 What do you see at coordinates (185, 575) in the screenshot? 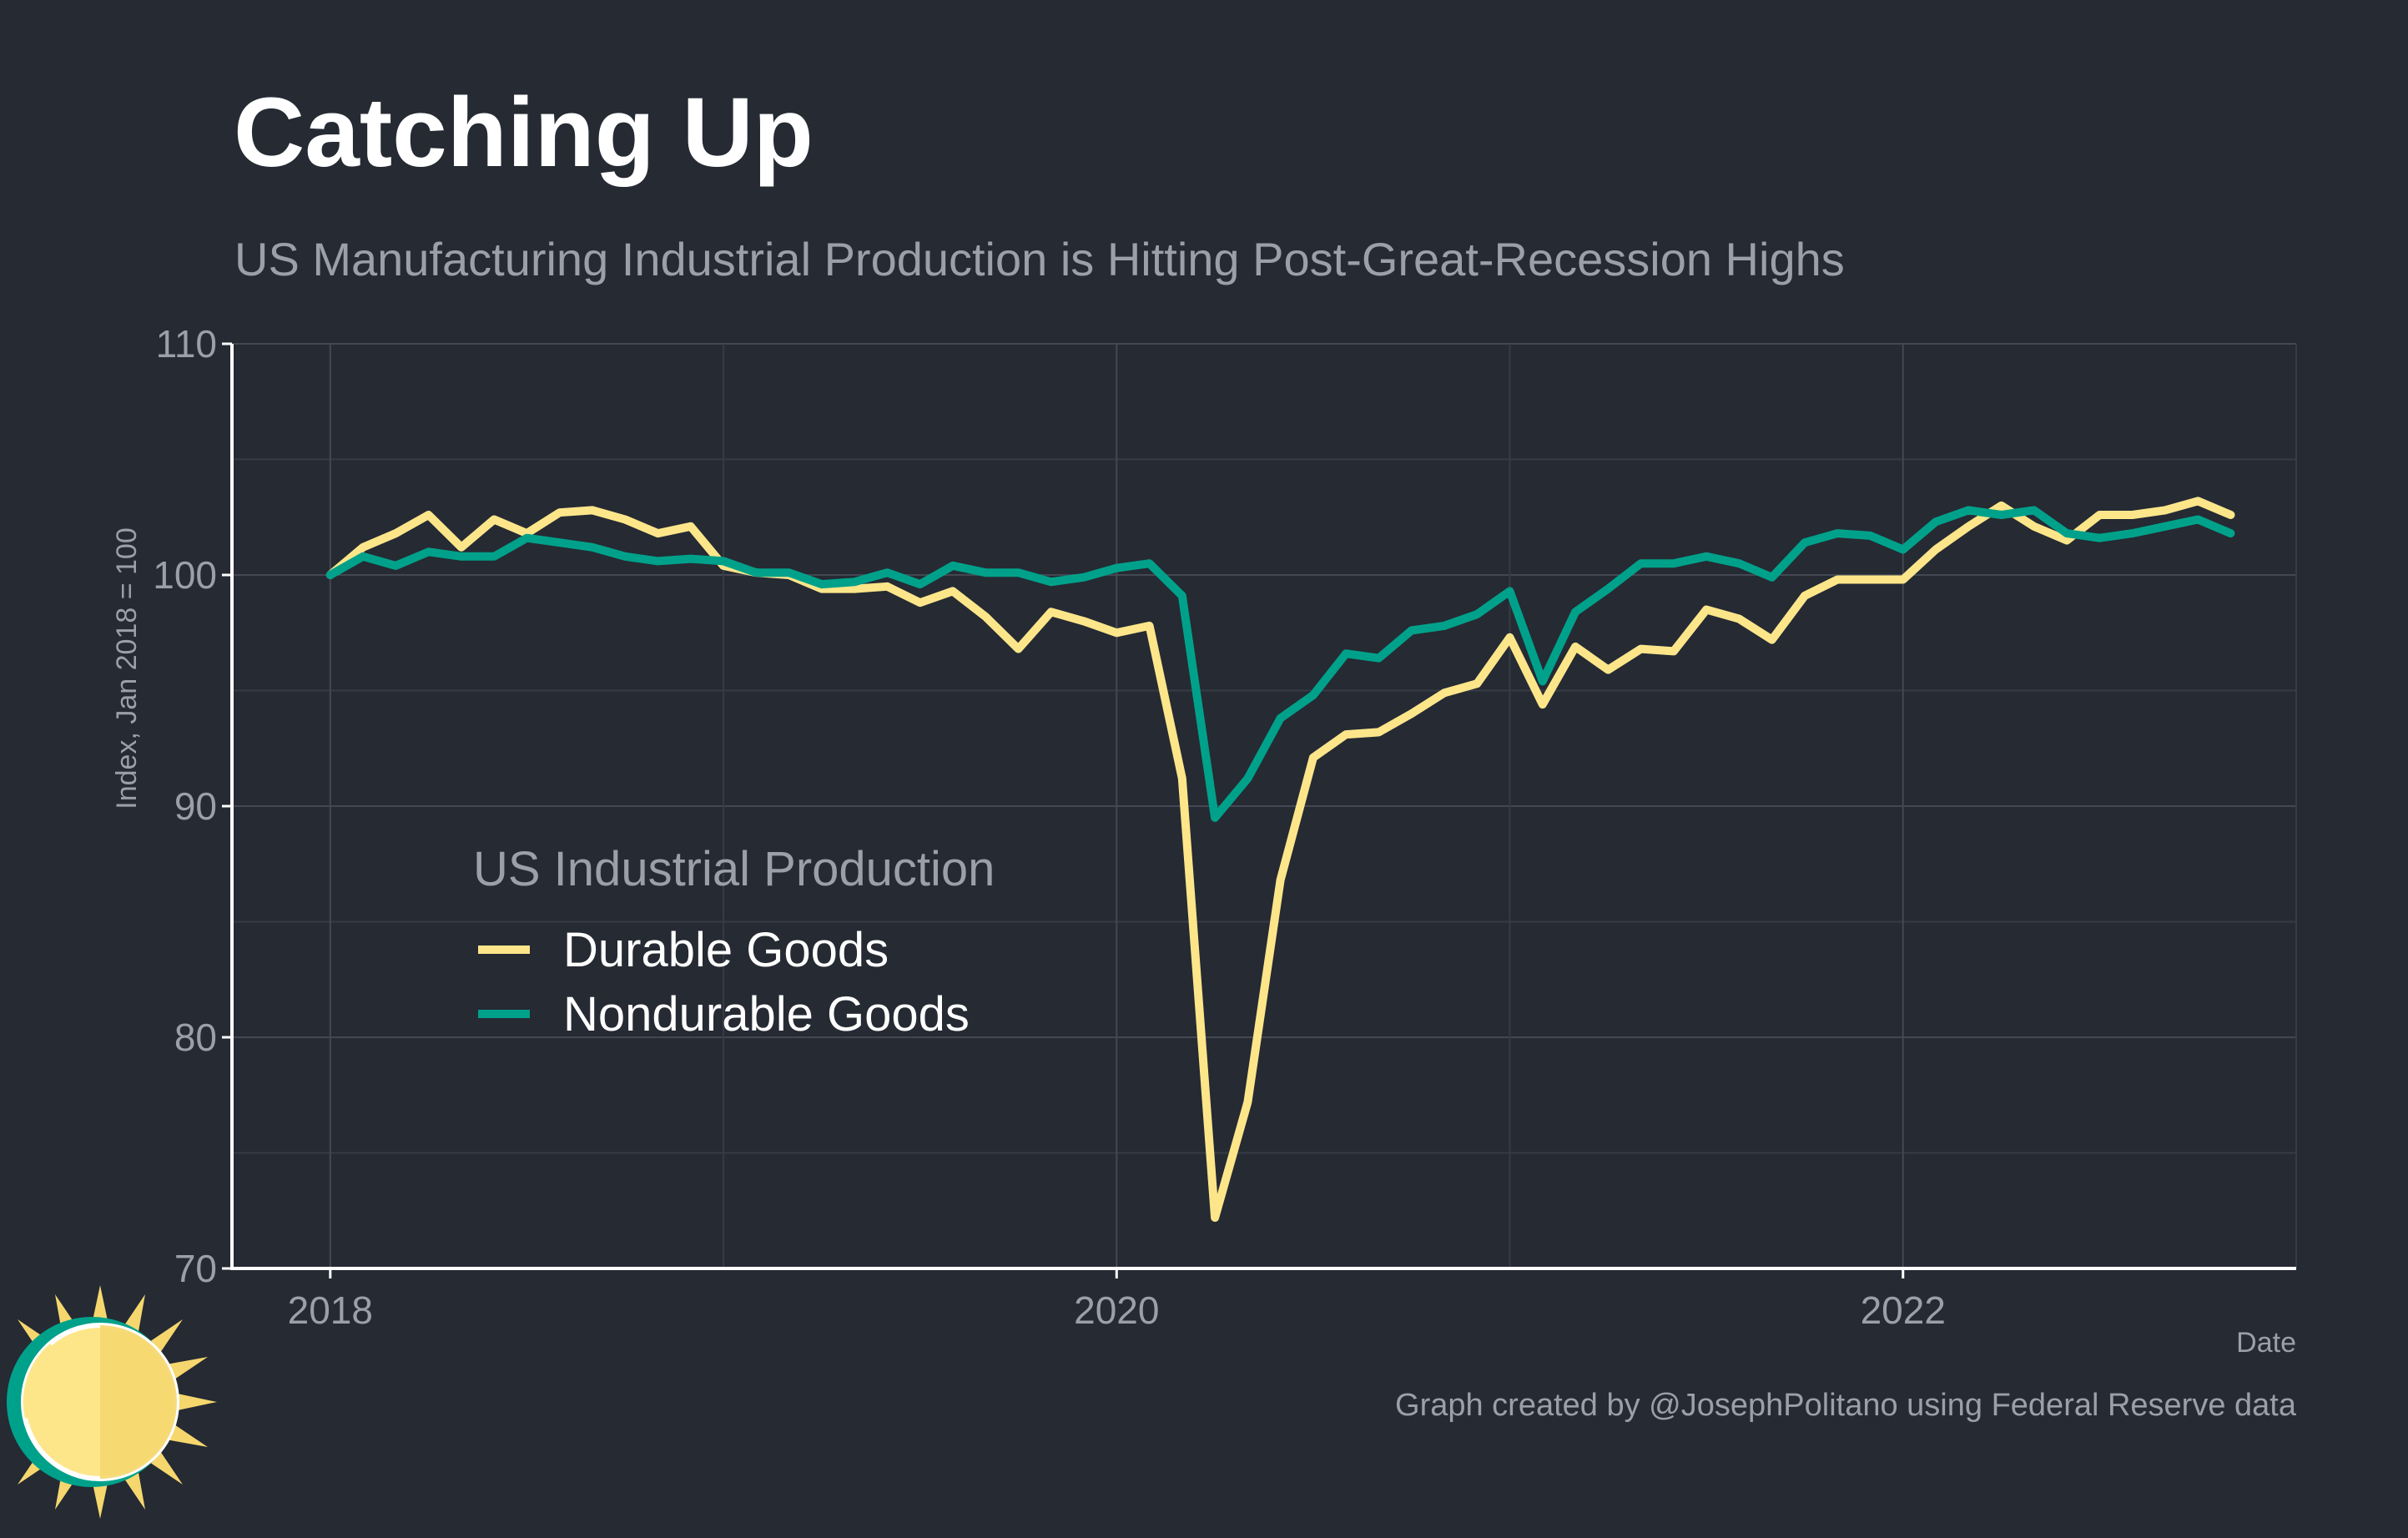
I see `y-tick-label: 100` at bounding box center [185, 575].